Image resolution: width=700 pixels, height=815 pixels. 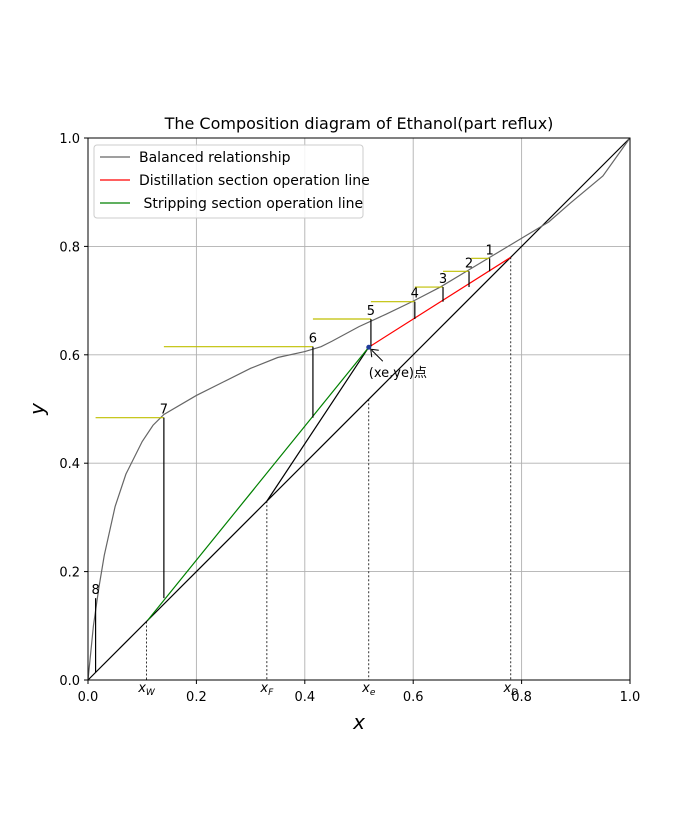 I want to click on x-tick-label-5: 1.0, so click(x=630, y=697).